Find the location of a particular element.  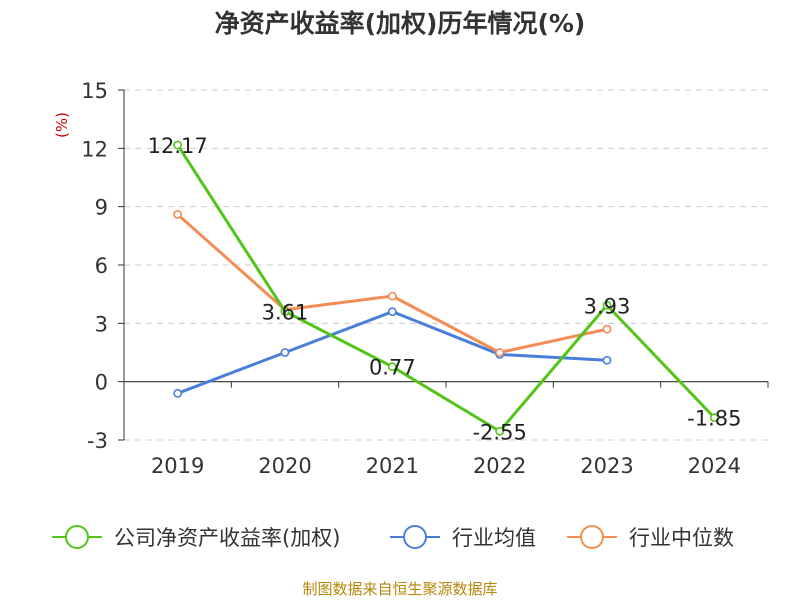

x-tick-label: 2019 is located at coordinates (177, 466).